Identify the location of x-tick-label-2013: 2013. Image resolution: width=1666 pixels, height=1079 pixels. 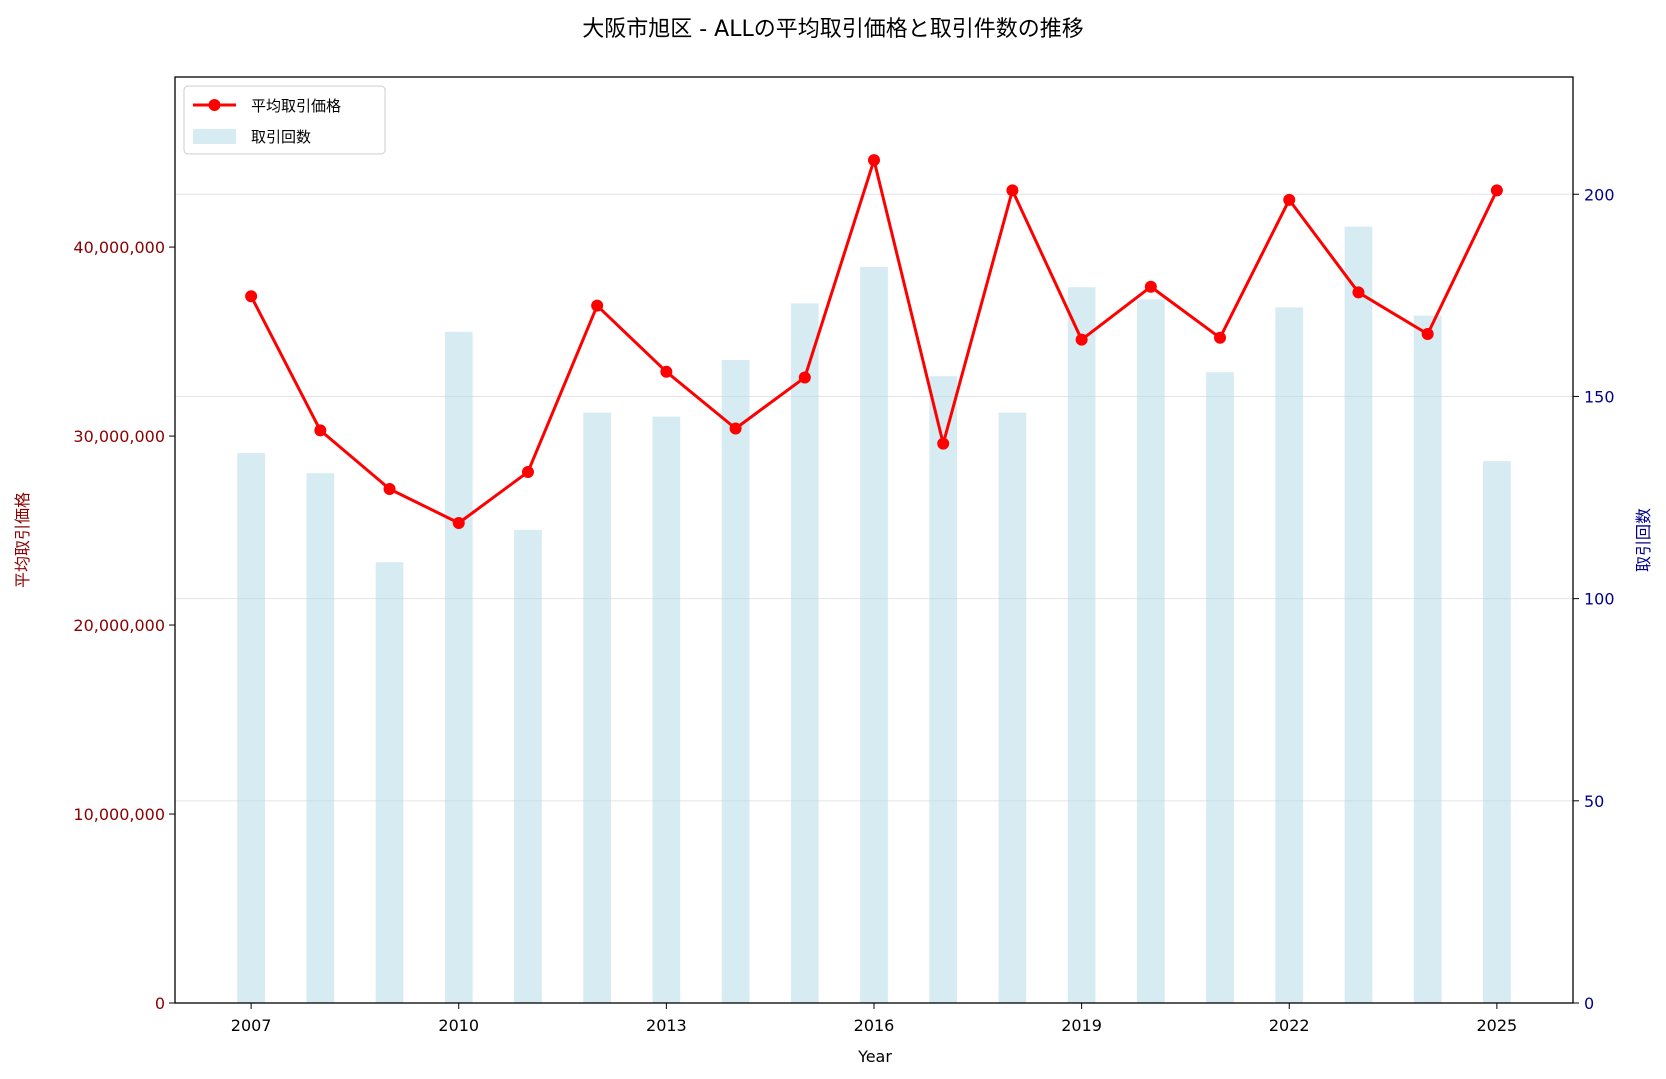
(666, 1025).